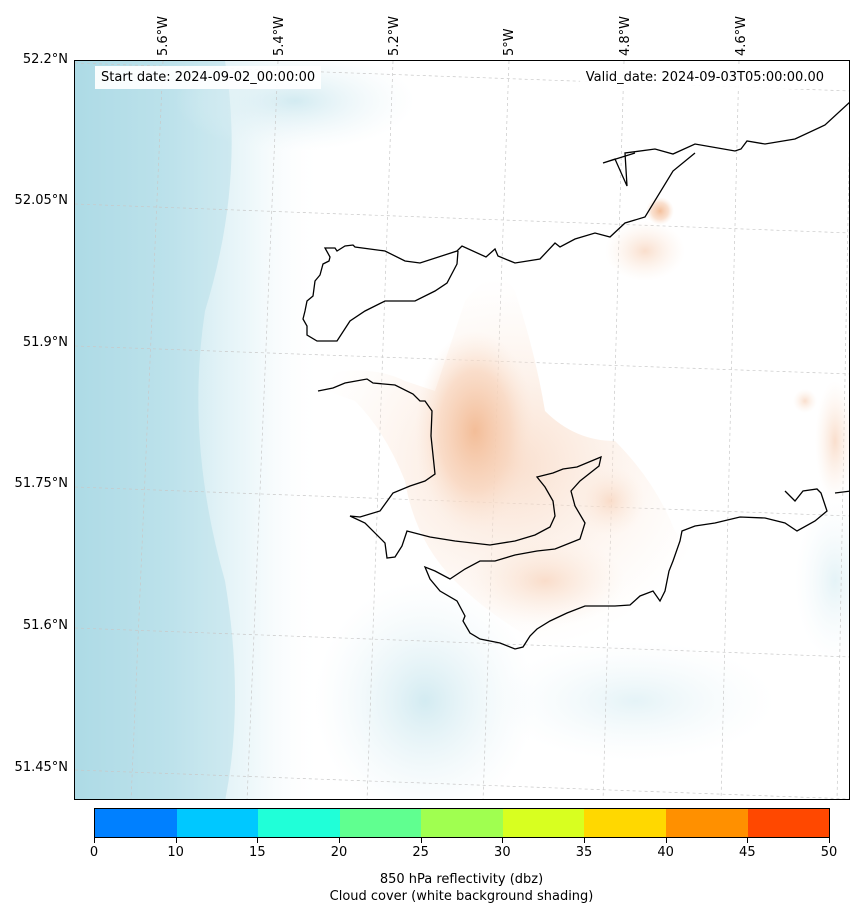  I want to click on colorbar-tick-label: 25, so click(420, 852).